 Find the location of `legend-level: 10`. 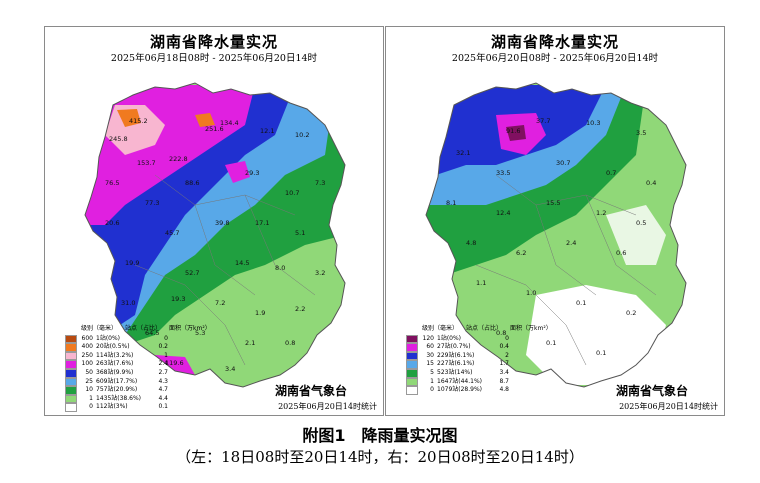

legend-level: 10 is located at coordinates (89, 390).